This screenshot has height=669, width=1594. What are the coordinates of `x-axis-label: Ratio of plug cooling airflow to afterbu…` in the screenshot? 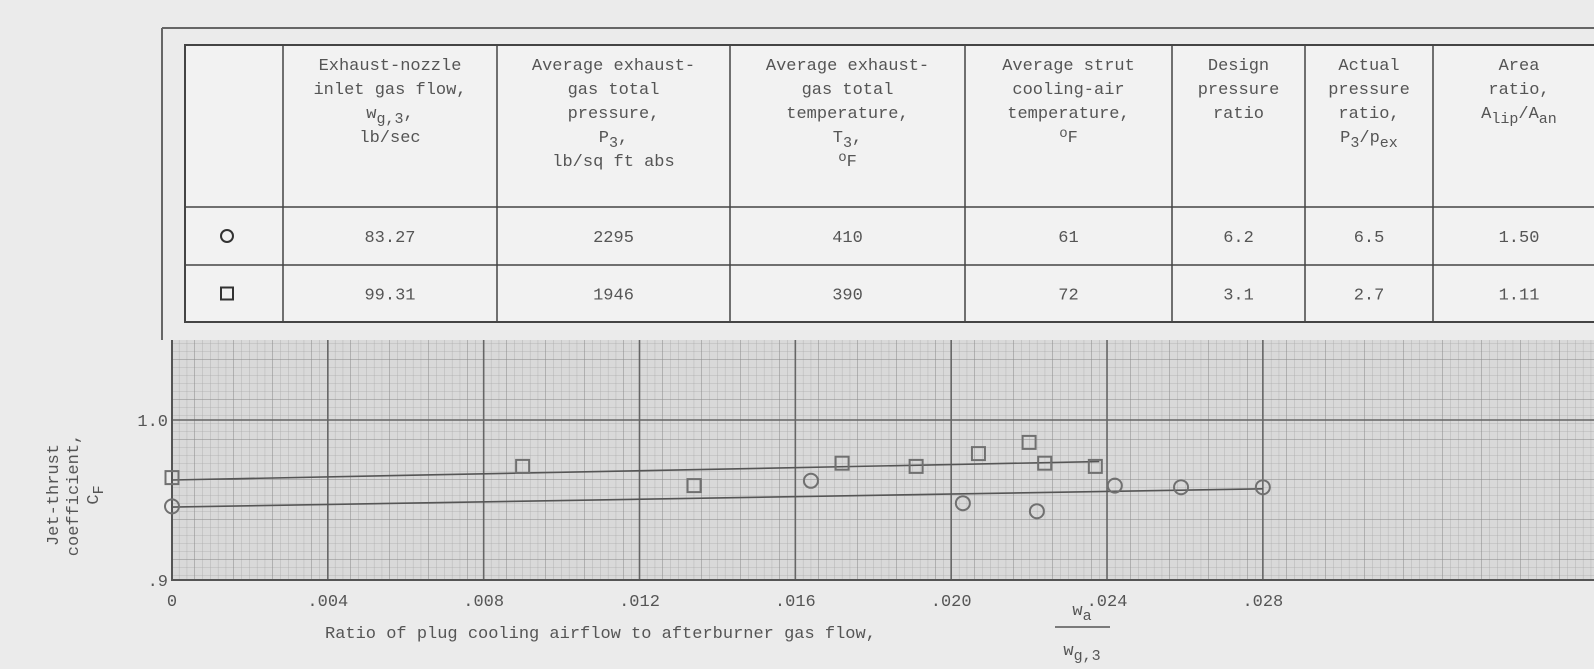 It's located at (600, 634).